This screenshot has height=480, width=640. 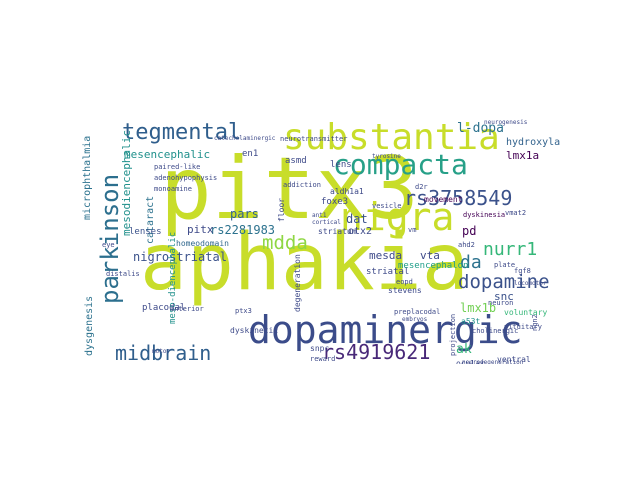 What do you see at coordinates (319, 215) in the screenshot?
I see `word: ant1` at bounding box center [319, 215].